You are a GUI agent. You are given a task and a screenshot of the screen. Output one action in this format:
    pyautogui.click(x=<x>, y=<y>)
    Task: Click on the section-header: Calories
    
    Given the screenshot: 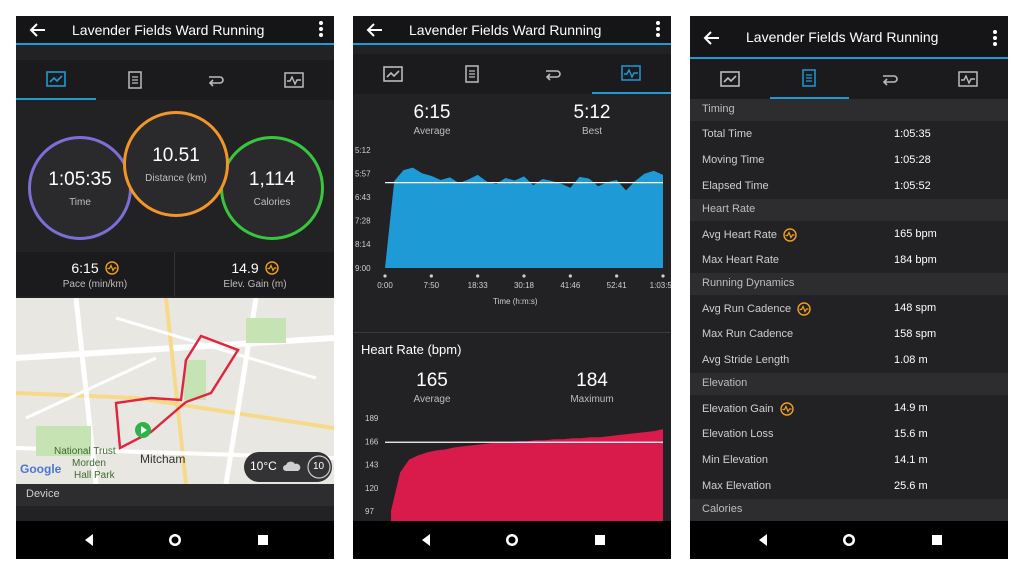 What is the action you would take?
    pyautogui.click(x=849, y=510)
    